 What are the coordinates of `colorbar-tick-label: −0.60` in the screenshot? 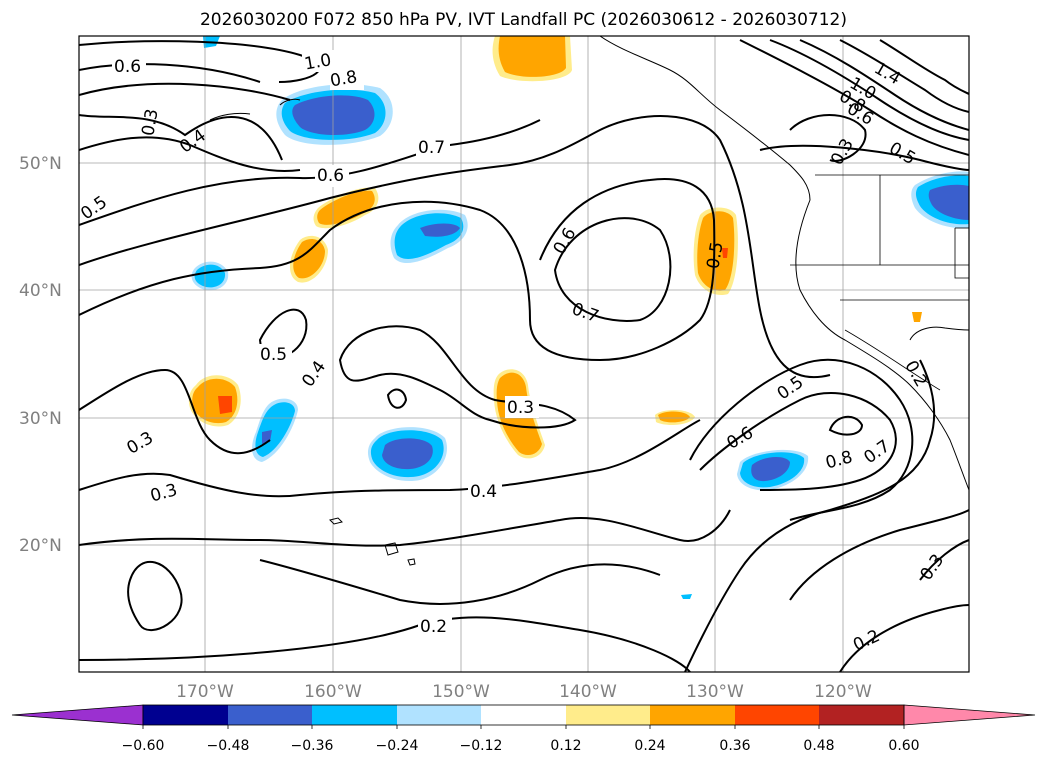 It's located at (143, 746).